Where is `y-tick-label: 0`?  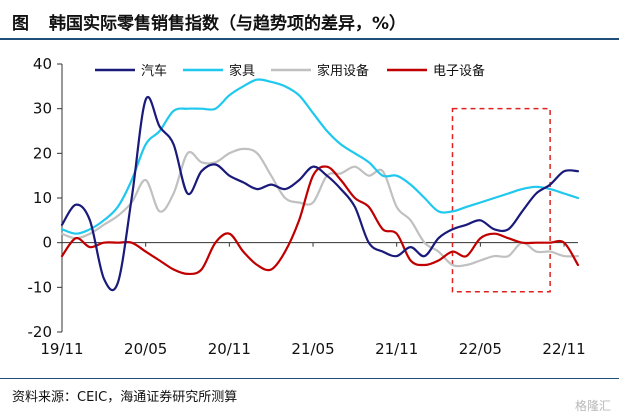 y-tick-label: 0 is located at coordinates (47, 243).